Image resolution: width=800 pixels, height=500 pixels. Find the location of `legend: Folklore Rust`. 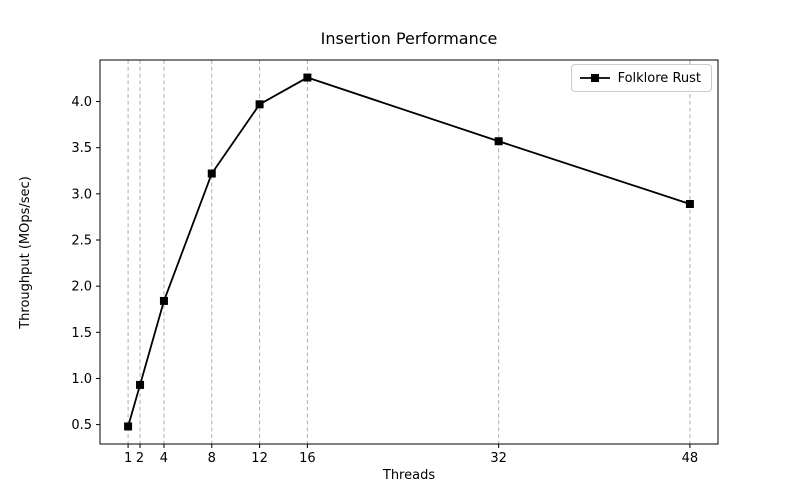

legend: Folklore Rust is located at coordinates (641, 78).